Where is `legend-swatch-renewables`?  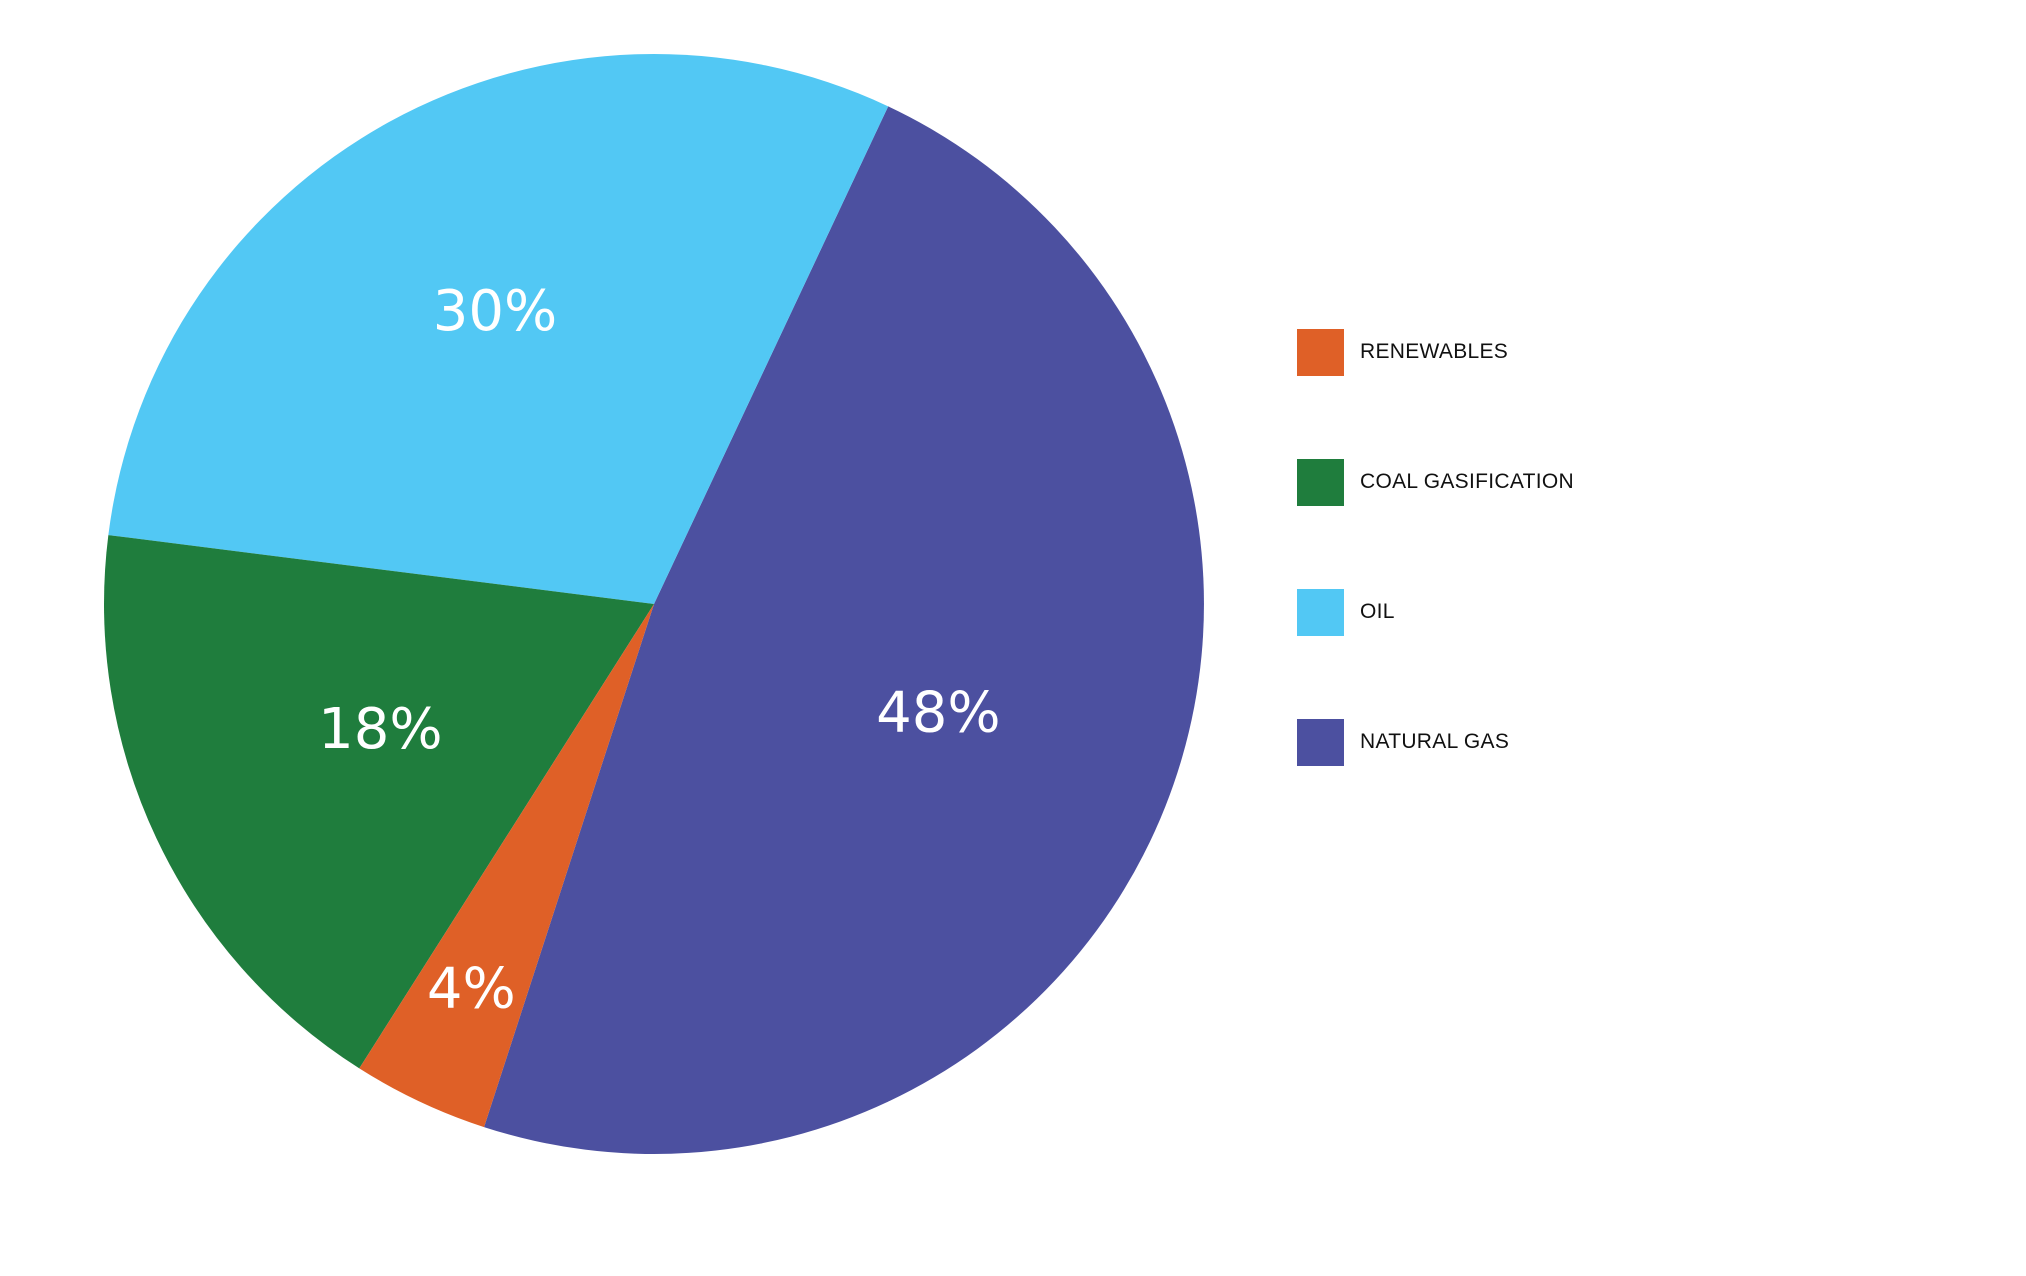 legend-swatch-renewables is located at coordinates (1320, 352).